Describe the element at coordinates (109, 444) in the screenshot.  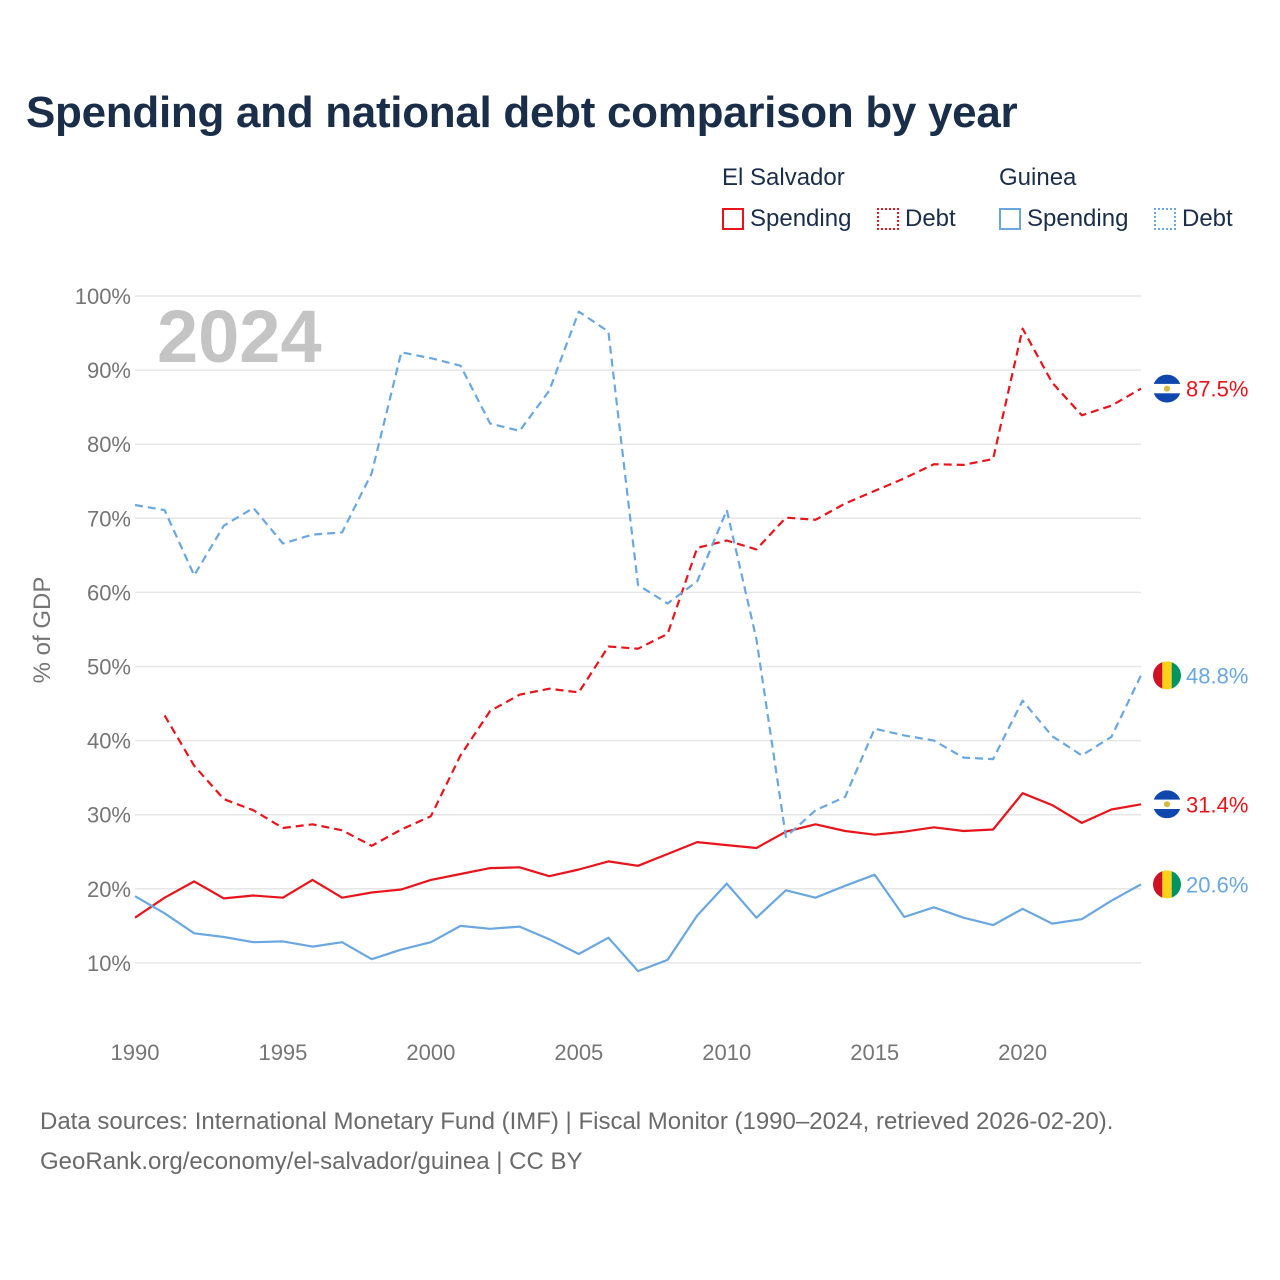
I see `y-tick-label: 80%` at that location.